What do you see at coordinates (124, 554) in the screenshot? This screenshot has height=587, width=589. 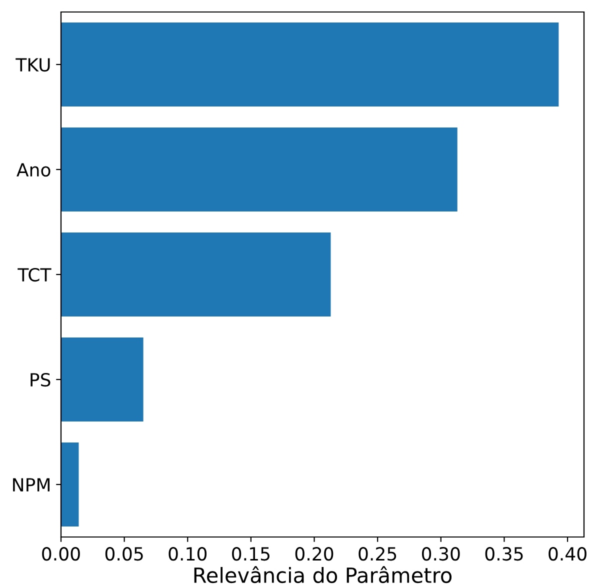 I see `x-tick-label: 0.05` at bounding box center [124, 554].